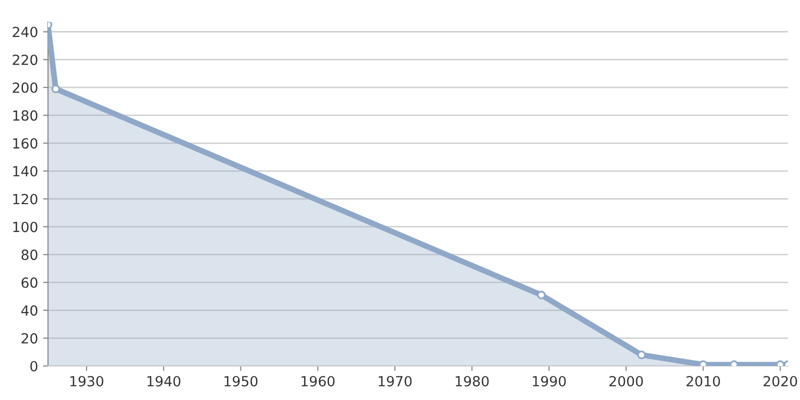  Describe the element at coordinates (25, 199) in the screenshot. I see `y-tick-label: 120` at that location.